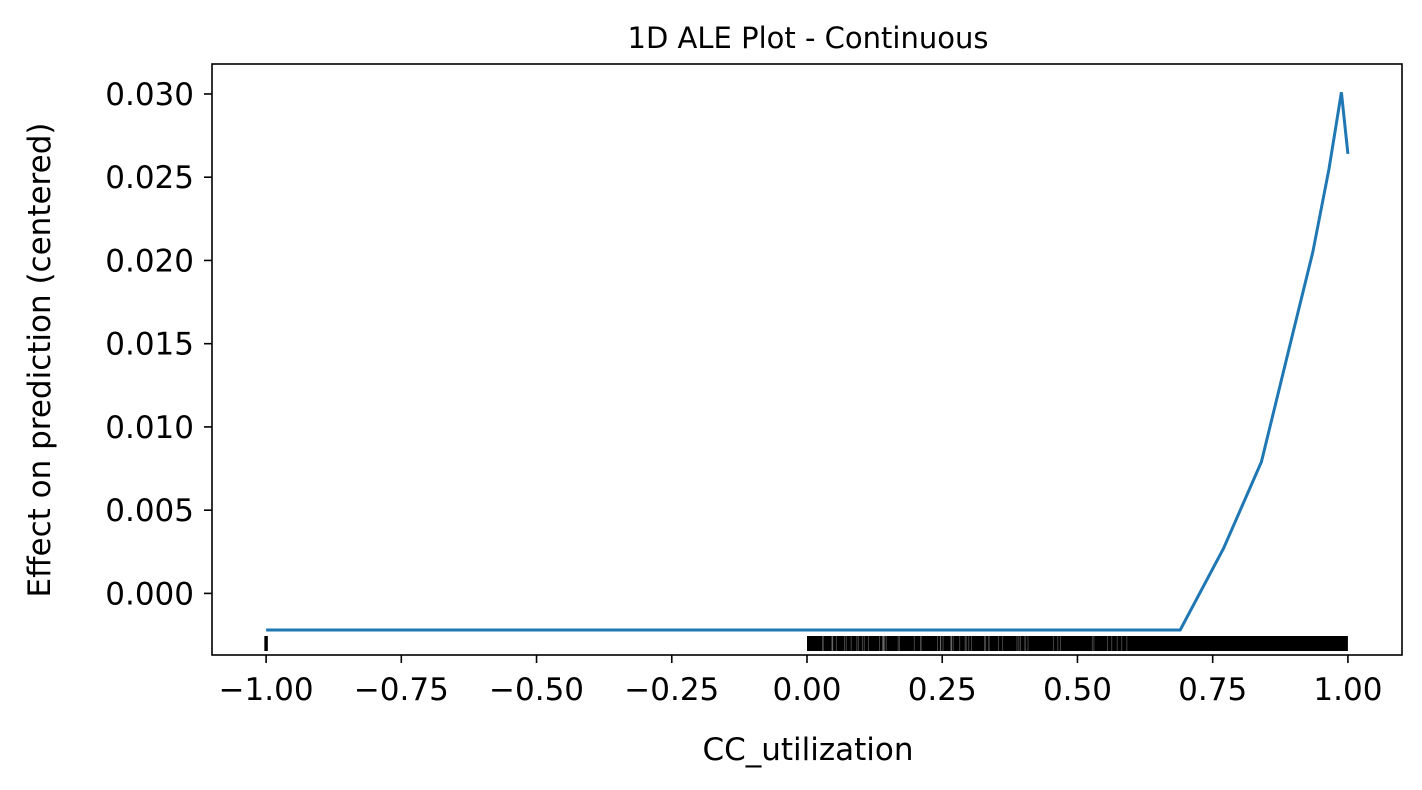 Image resolution: width=1422 pixels, height=790 pixels. What do you see at coordinates (807, 750) in the screenshot?
I see `x-axis-label: CC_utilization` at bounding box center [807, 750].